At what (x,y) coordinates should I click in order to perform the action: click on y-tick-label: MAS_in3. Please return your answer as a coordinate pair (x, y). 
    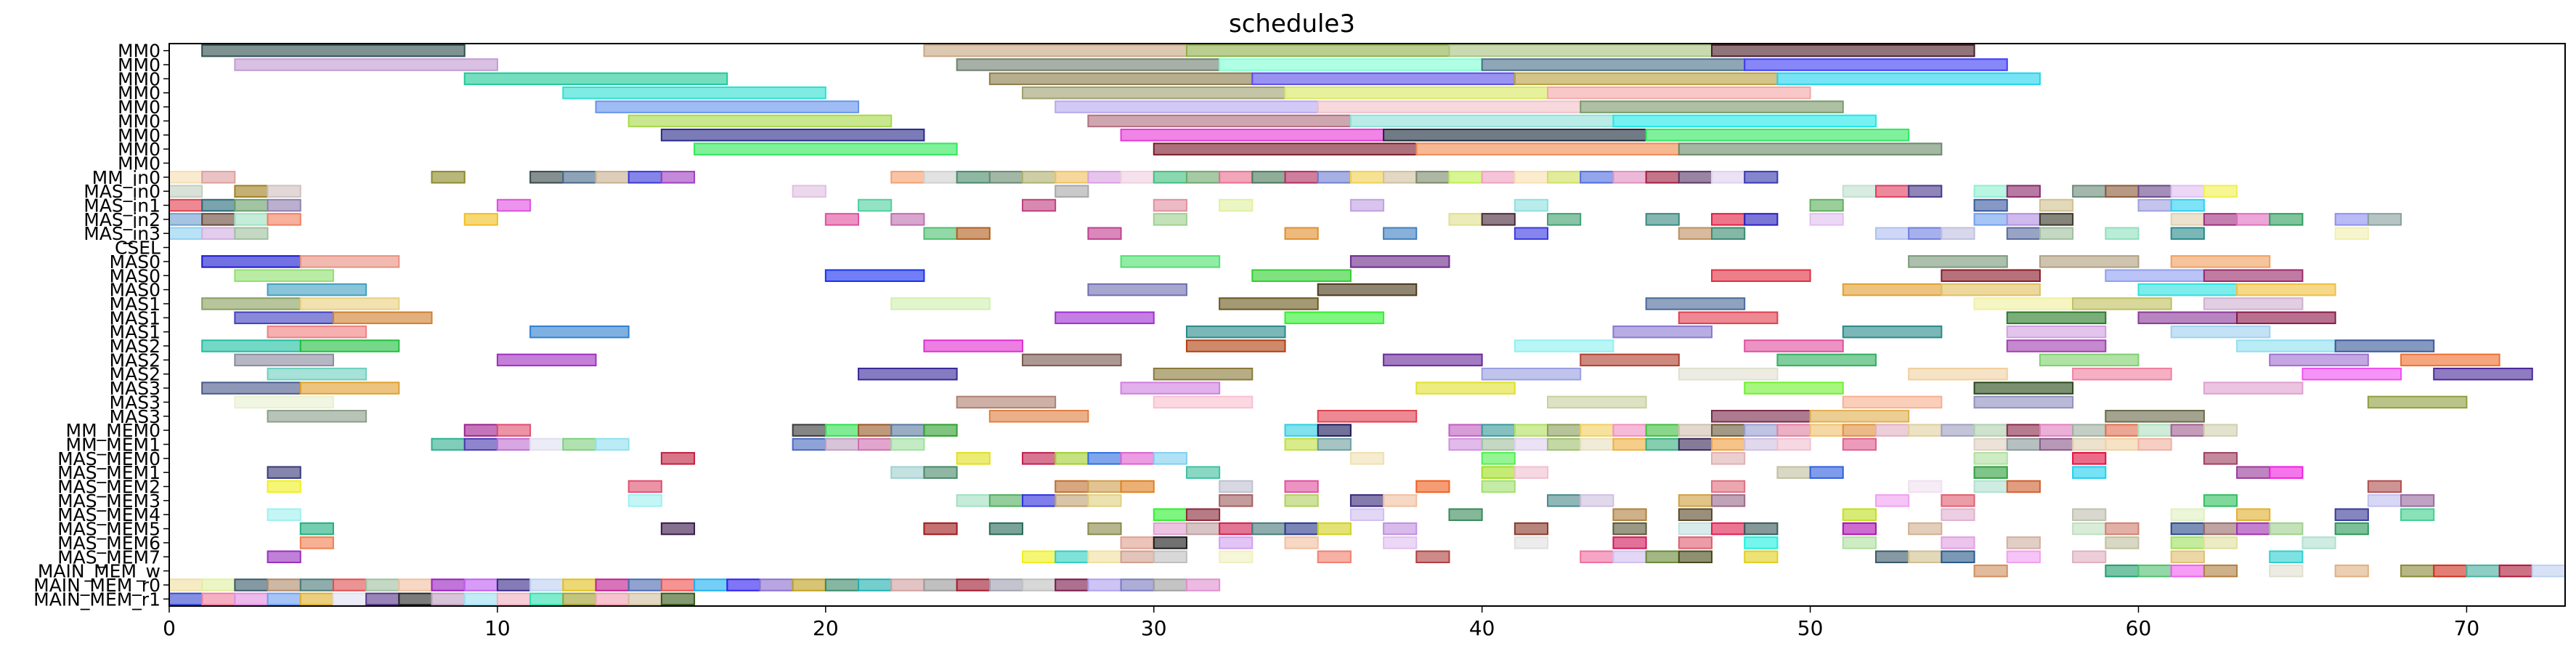
    Looking at the image, I should click on (122, 233).